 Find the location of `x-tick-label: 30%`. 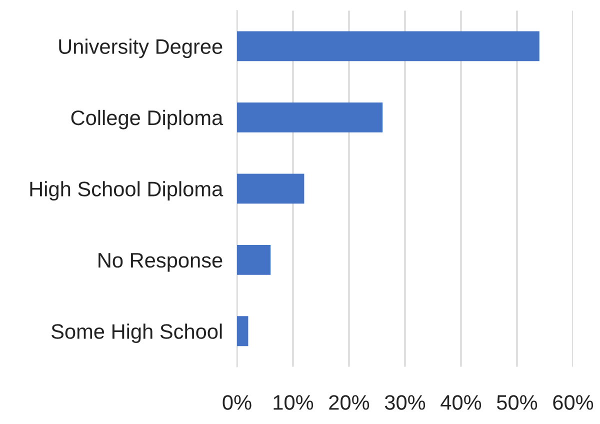

x-tick-label: 30% is located at coordinates (405, 402).